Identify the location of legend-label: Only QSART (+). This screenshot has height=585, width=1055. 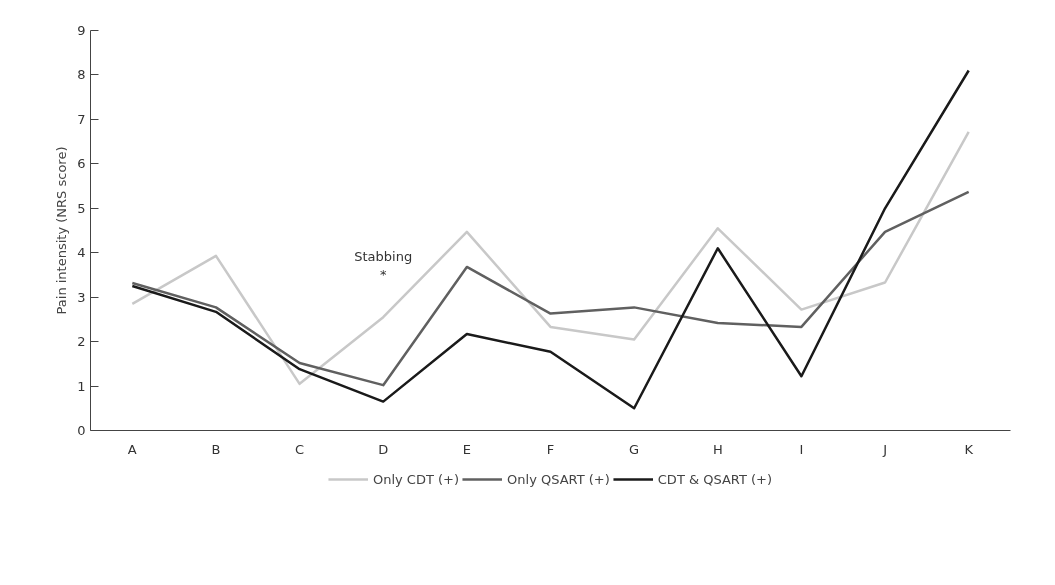
(558, 479).